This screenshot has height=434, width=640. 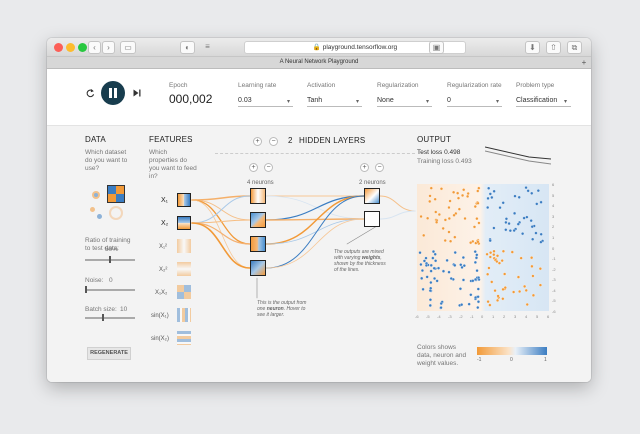 I want to click on x-tick-label: -4, so click(x=439, y=316).